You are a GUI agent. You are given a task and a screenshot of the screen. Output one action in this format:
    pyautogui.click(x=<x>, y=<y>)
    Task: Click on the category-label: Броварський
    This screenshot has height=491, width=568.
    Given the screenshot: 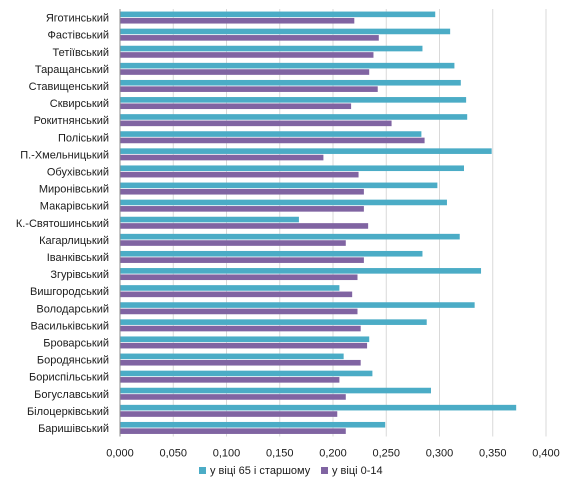 What is the action you would take?
    pyautogui.click(x=76, y=343)
    